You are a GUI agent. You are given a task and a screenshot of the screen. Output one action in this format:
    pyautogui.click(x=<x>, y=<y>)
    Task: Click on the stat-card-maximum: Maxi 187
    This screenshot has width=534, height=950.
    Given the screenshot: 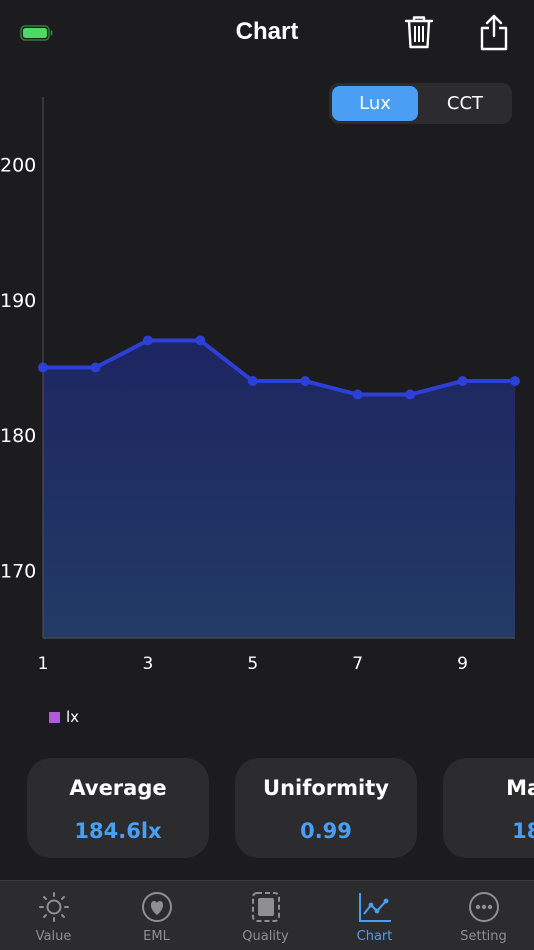 What is the action you would take?
    pyautogui.click(x=488, y=808)
    